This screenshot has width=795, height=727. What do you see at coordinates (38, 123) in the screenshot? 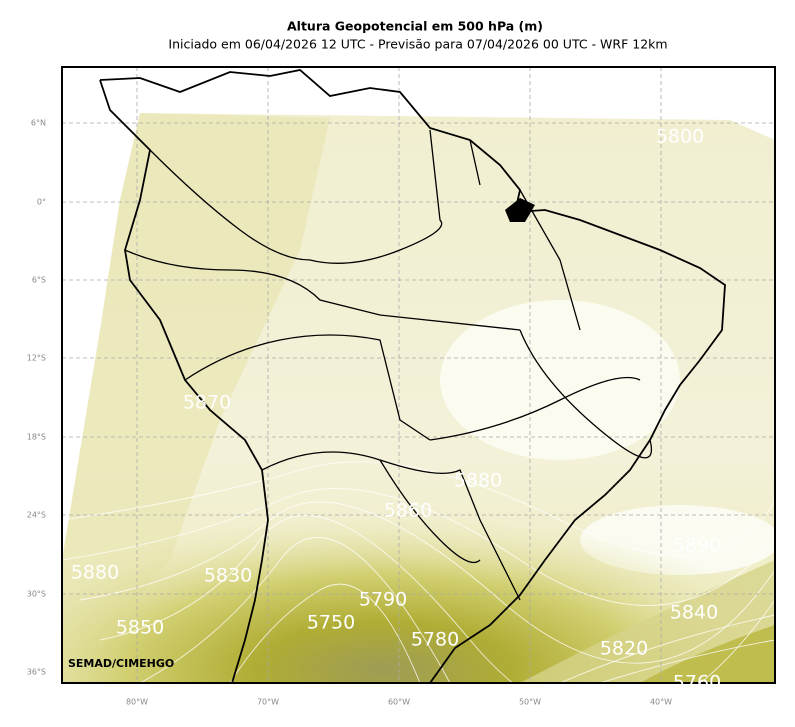
I see `lat-label: 6°N` at bounding box center [38, 123].